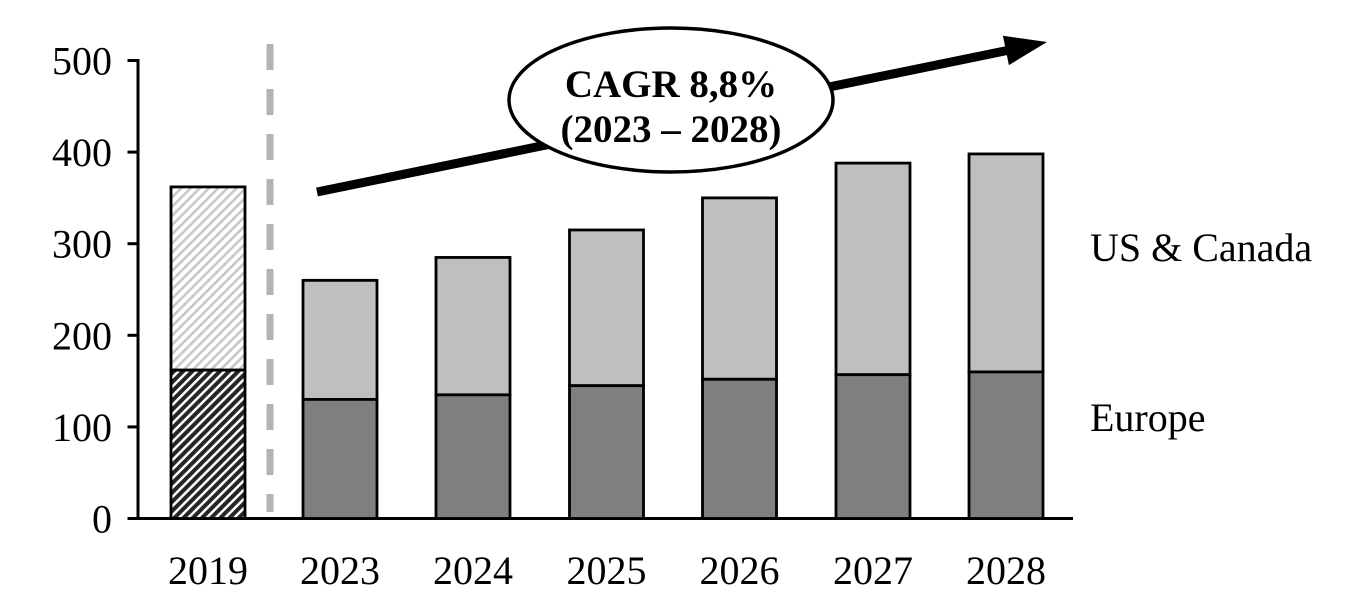 Image resolution: width=1348 pixels, height=615 pixels. I want to click on bar-2028-us-canada-segment, so click(1006, 263).